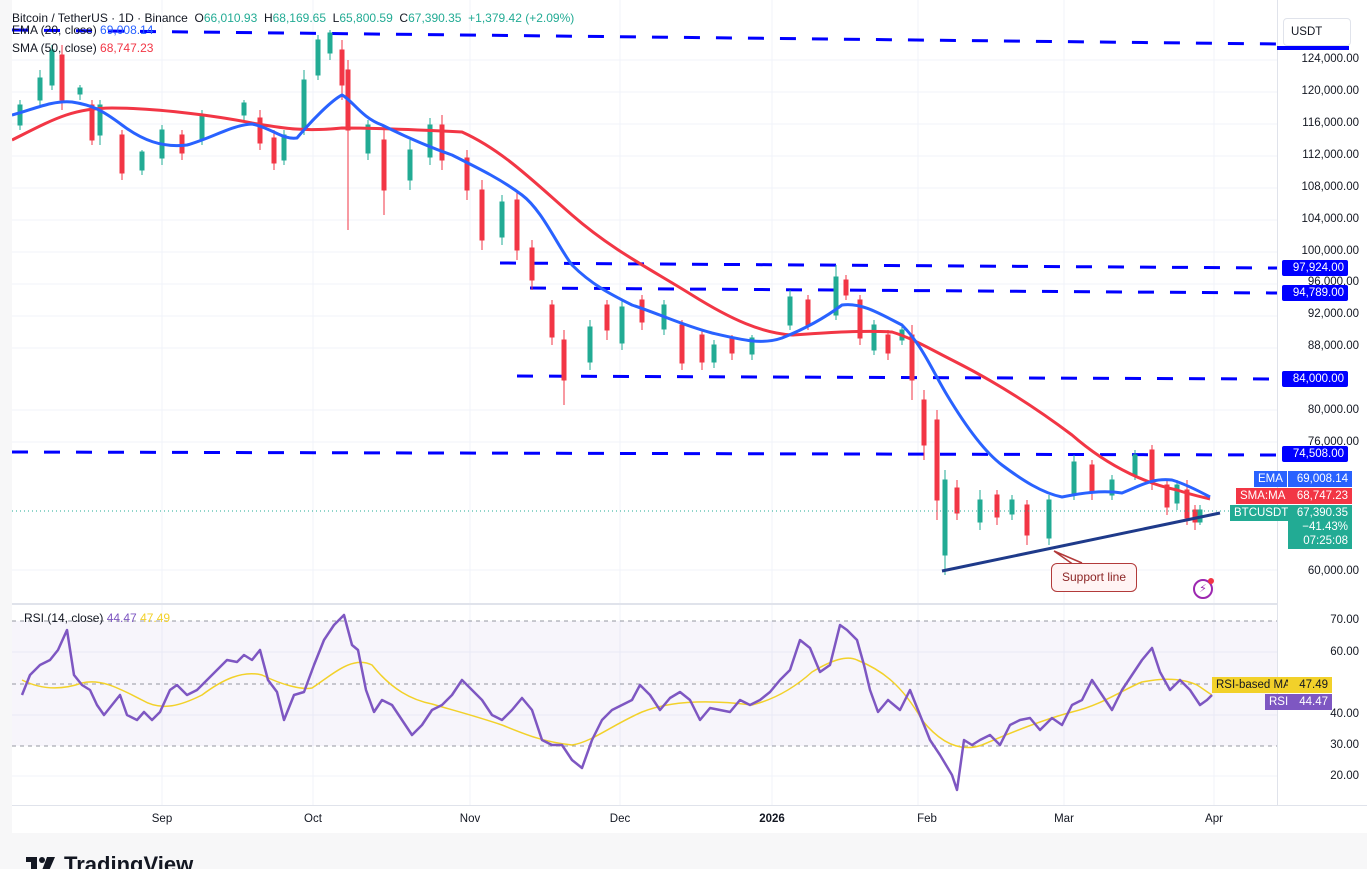 The height and width of the screenshot is (869, 1367). Describe the element at coordinates (155, 618) in the screenshot. I see `rsi-ma-legend-value: 47.49` at that location.